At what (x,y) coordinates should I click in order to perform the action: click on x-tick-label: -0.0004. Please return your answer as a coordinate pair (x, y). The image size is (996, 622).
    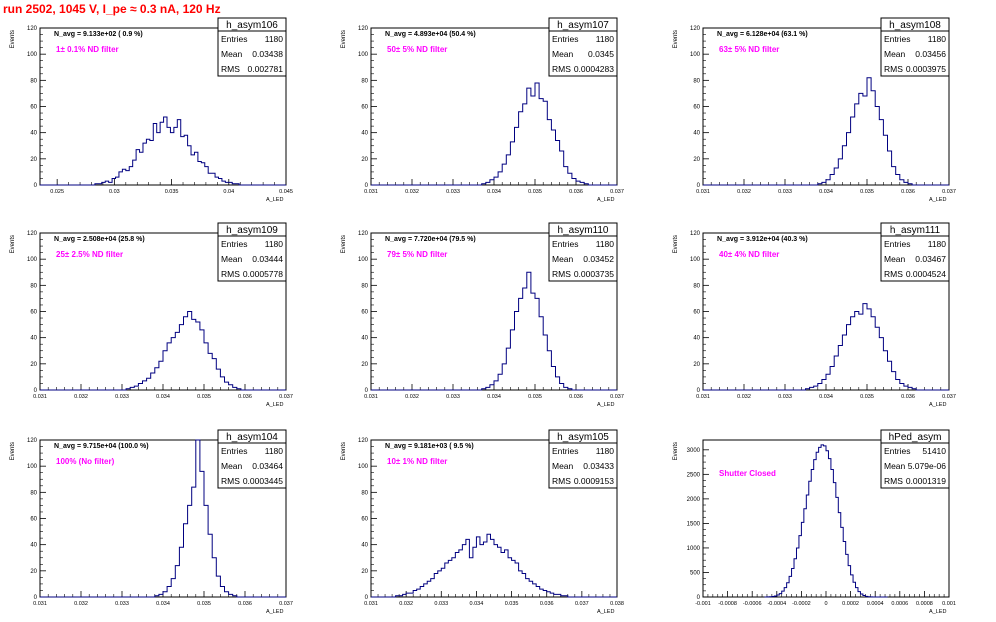
    Looking at the image, I should click on (776, 604).